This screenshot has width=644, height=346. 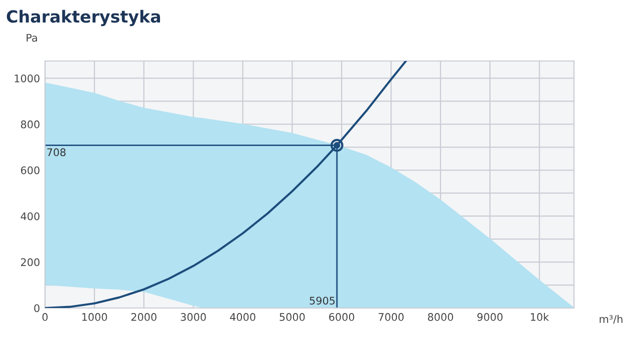 What do you see at coordinates (56, 152) in the screenshot?
I see `ref-line-label: 708` at bounding box center [56, 152].